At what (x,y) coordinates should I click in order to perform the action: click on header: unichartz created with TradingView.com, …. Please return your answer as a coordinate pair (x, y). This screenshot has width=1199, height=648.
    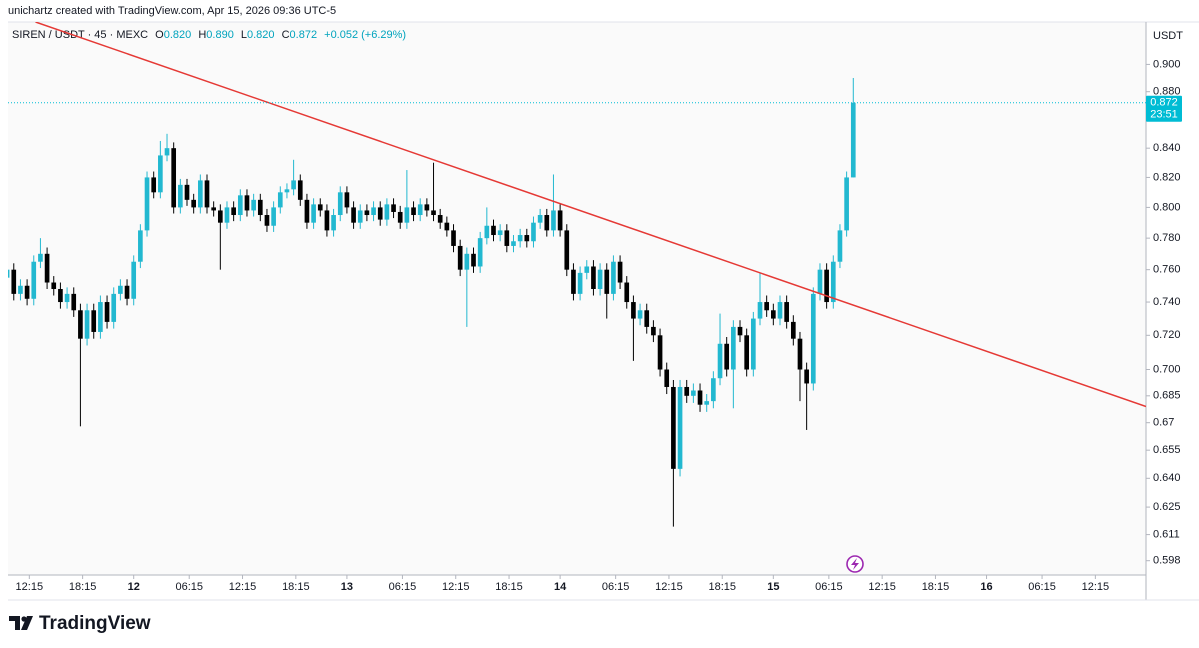
    Looking at the image, I should click on (172, 11).